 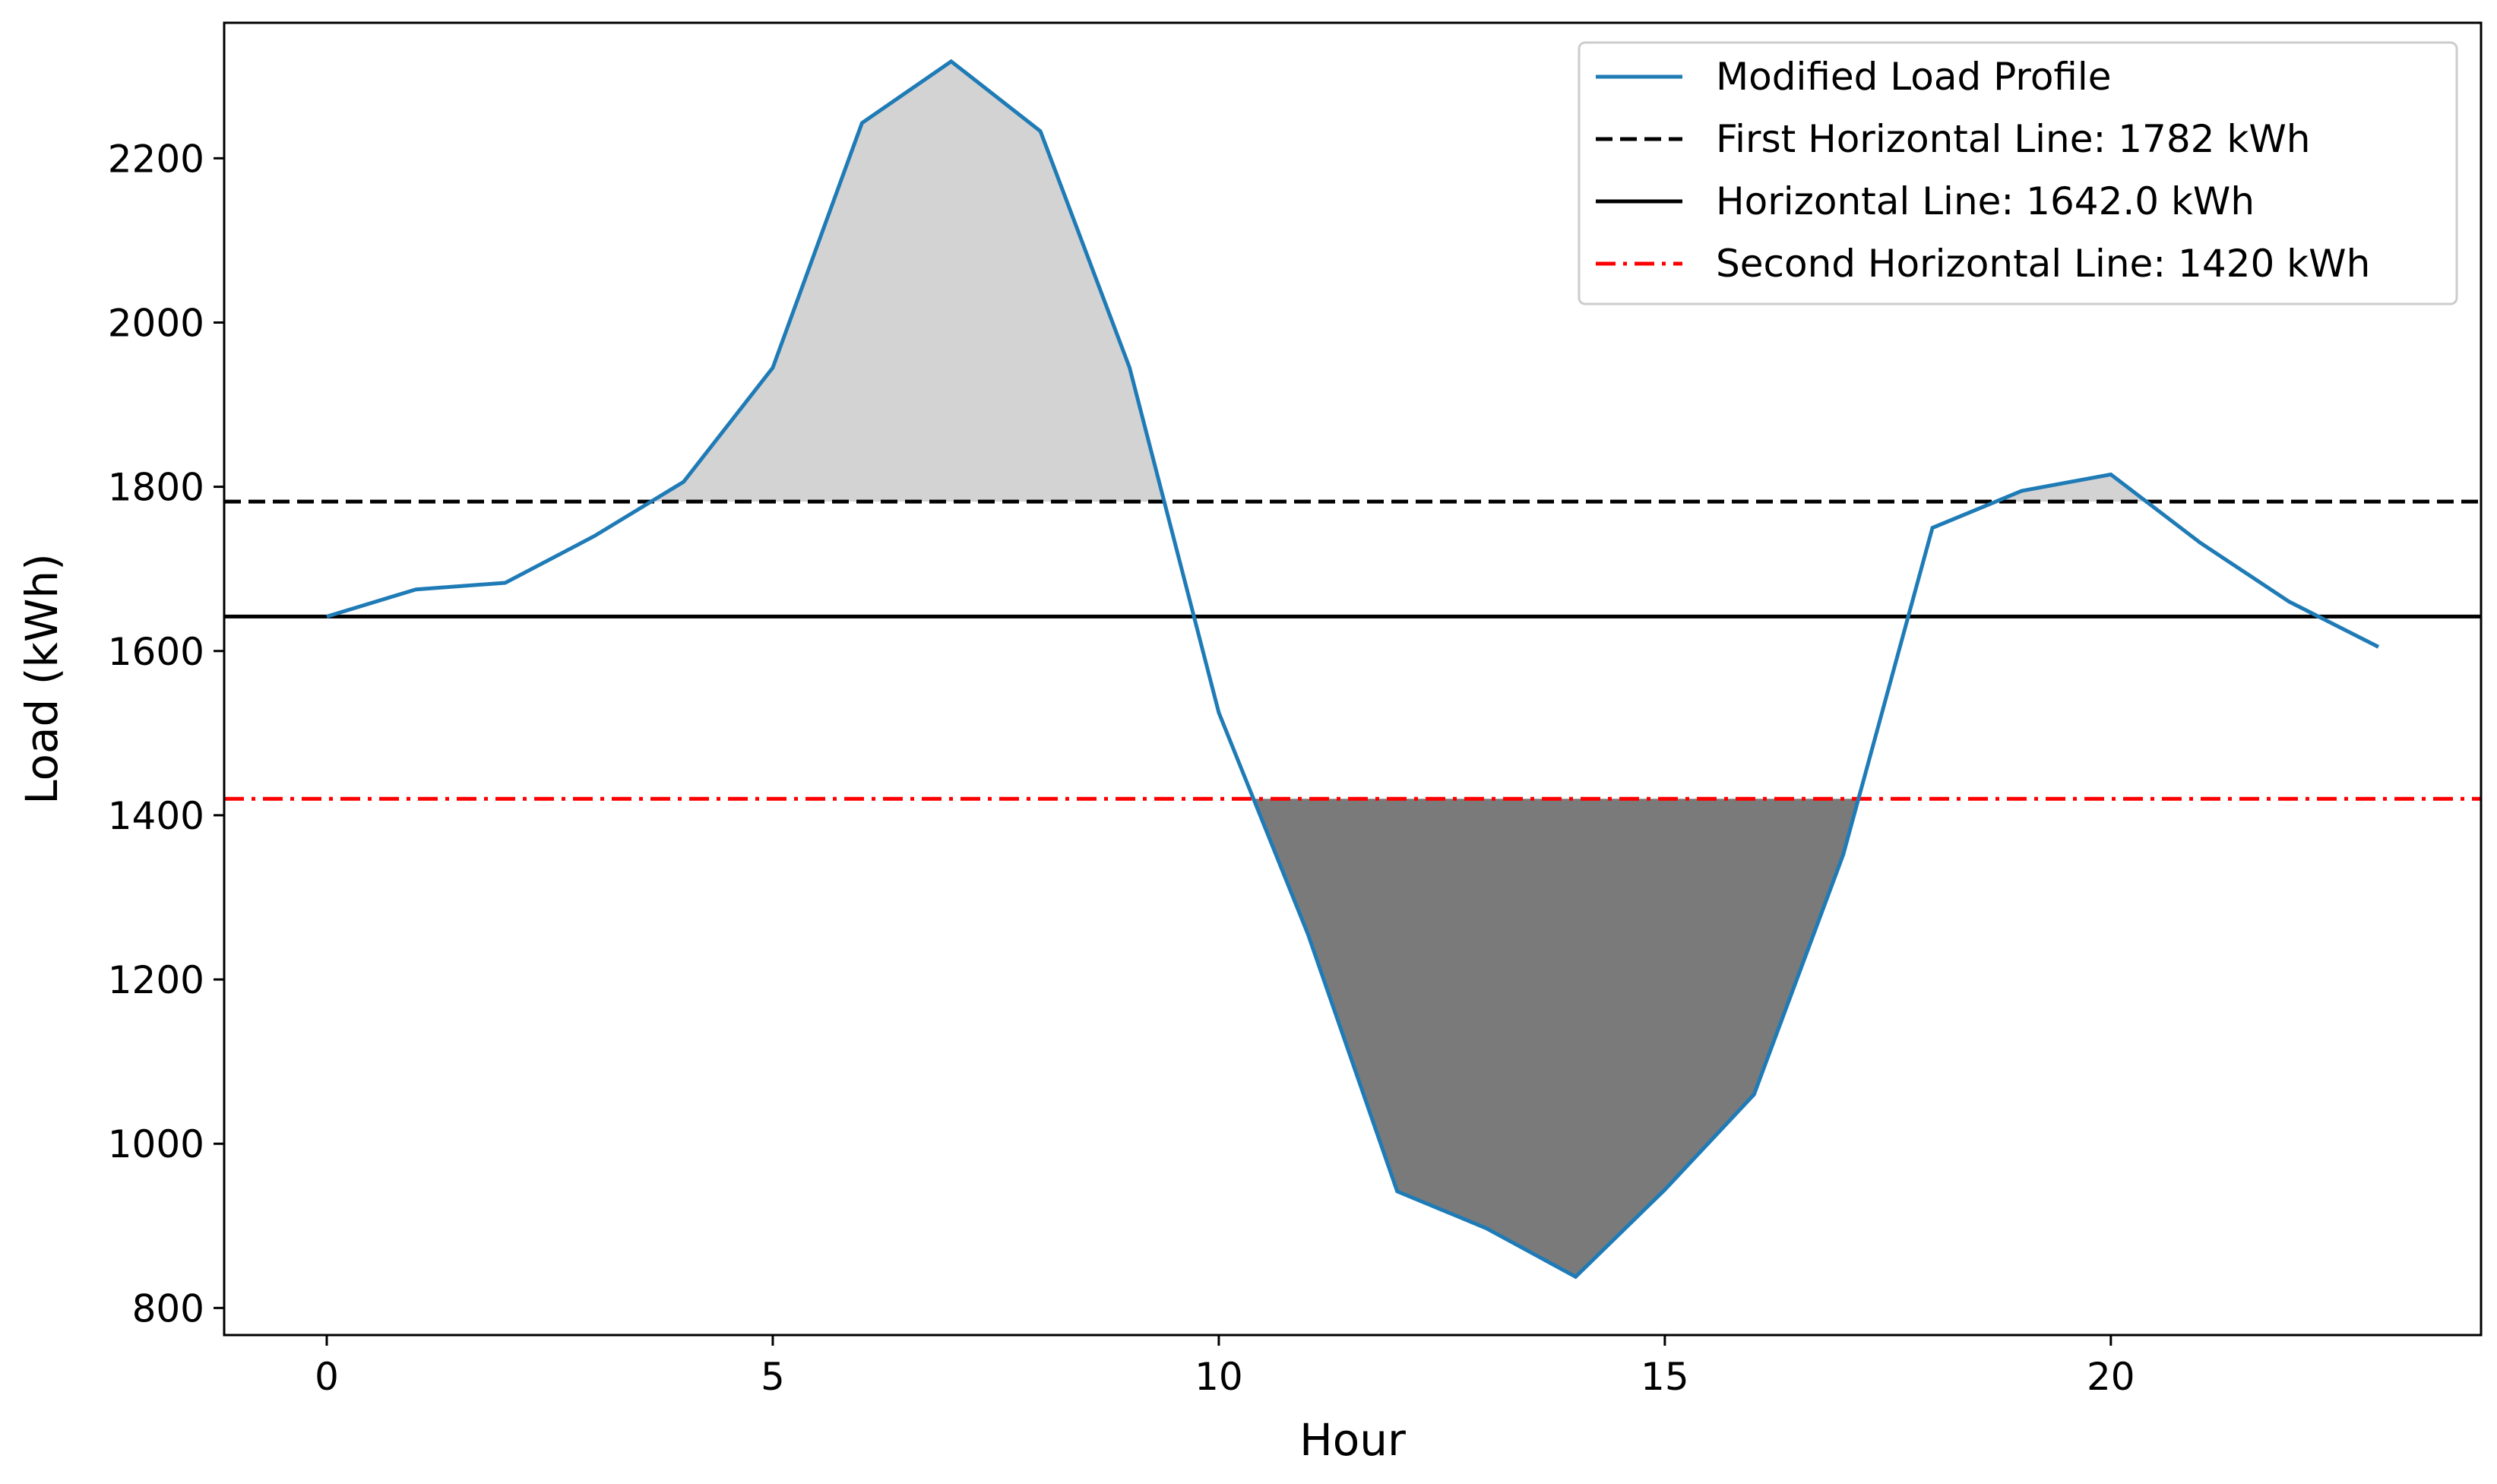 I want to click on legend-label: First Horizontal Line: 1782 kWh, so click(x=2013, y=139).